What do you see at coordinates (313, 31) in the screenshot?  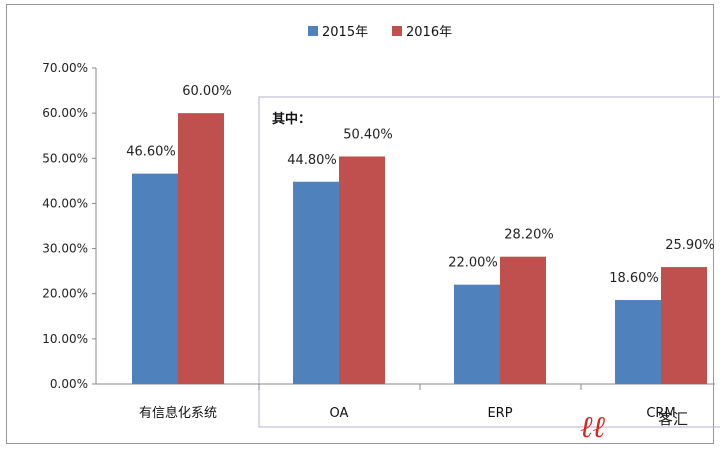 I see `legend-swatch-2015` at bounding box center [313, 31].